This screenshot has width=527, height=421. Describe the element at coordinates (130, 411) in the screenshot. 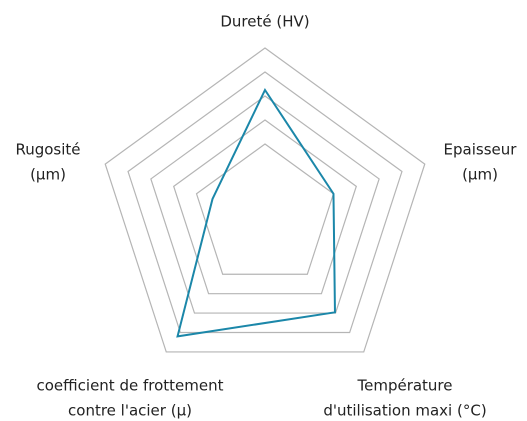

I see `axis-label: contre l'acier (µ)` at that location.